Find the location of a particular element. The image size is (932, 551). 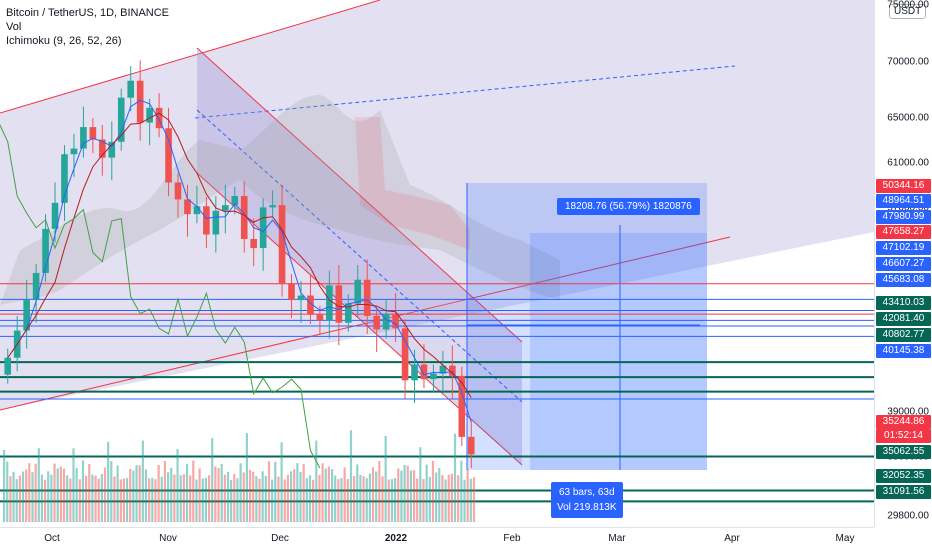

time-axis: Oct Nov Dec 2022 Feb Mar Apr May is located at coordinates (437, 539).